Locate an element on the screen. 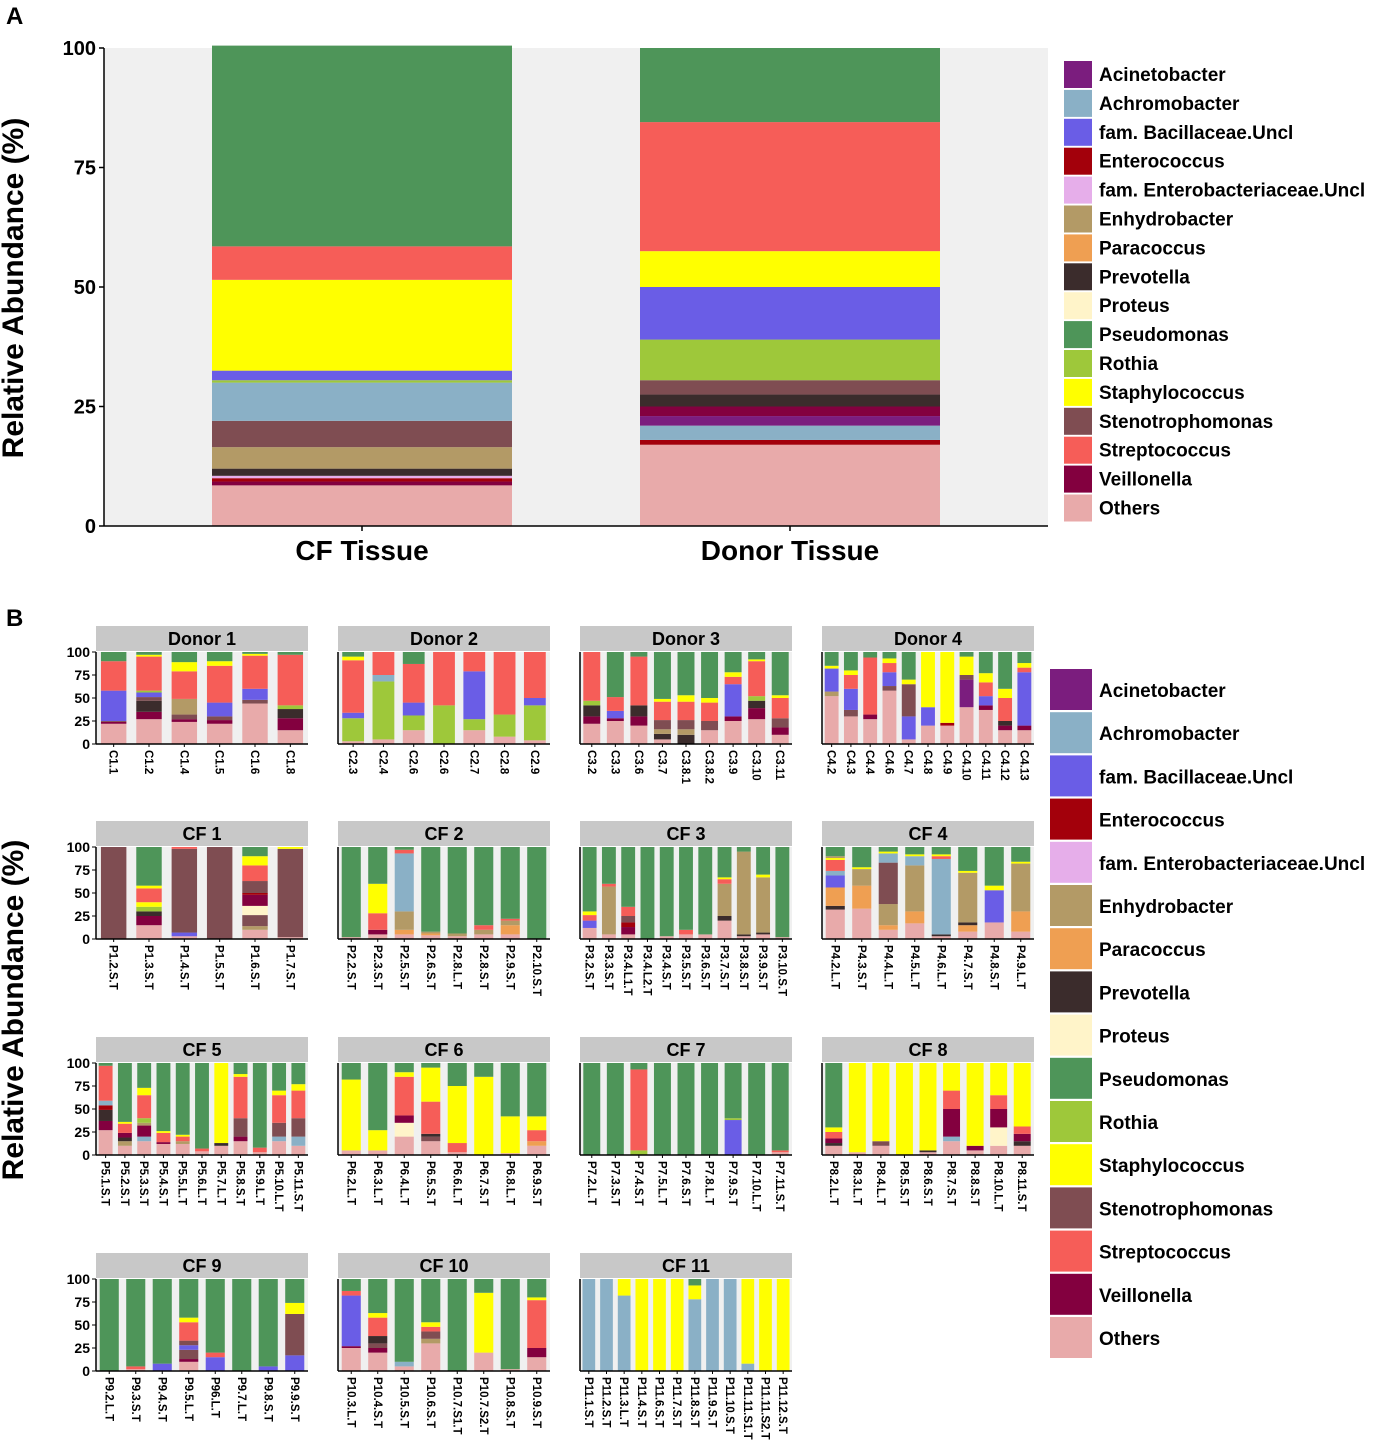 The image size is (1376, 1453). bar-segment-c3-7-staphylococcus is located at coordinates (662, 700).